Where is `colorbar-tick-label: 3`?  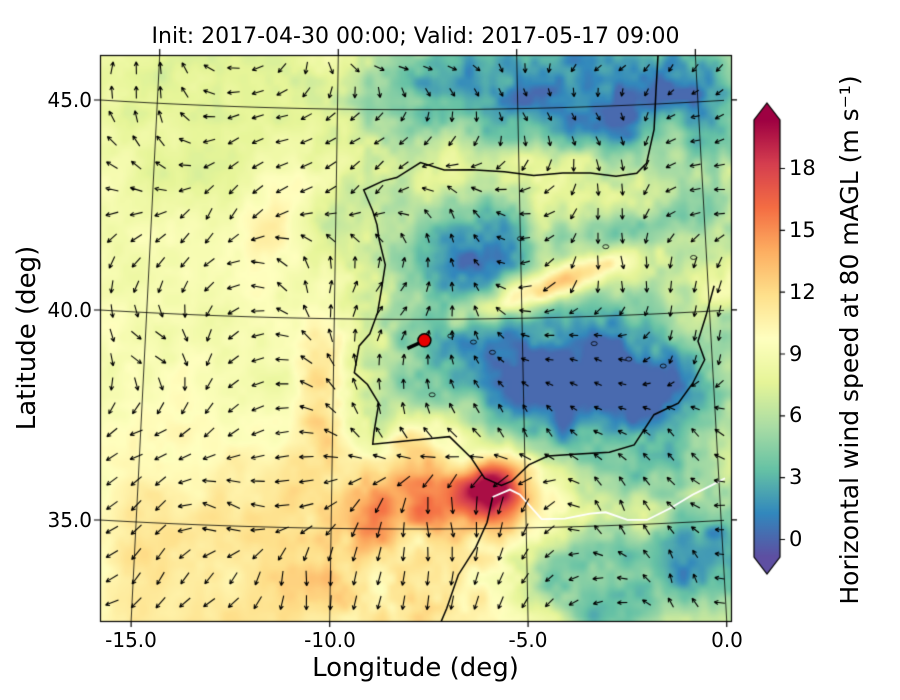 colorbar-tick-label: 3 is located at coordinates (796, 477).